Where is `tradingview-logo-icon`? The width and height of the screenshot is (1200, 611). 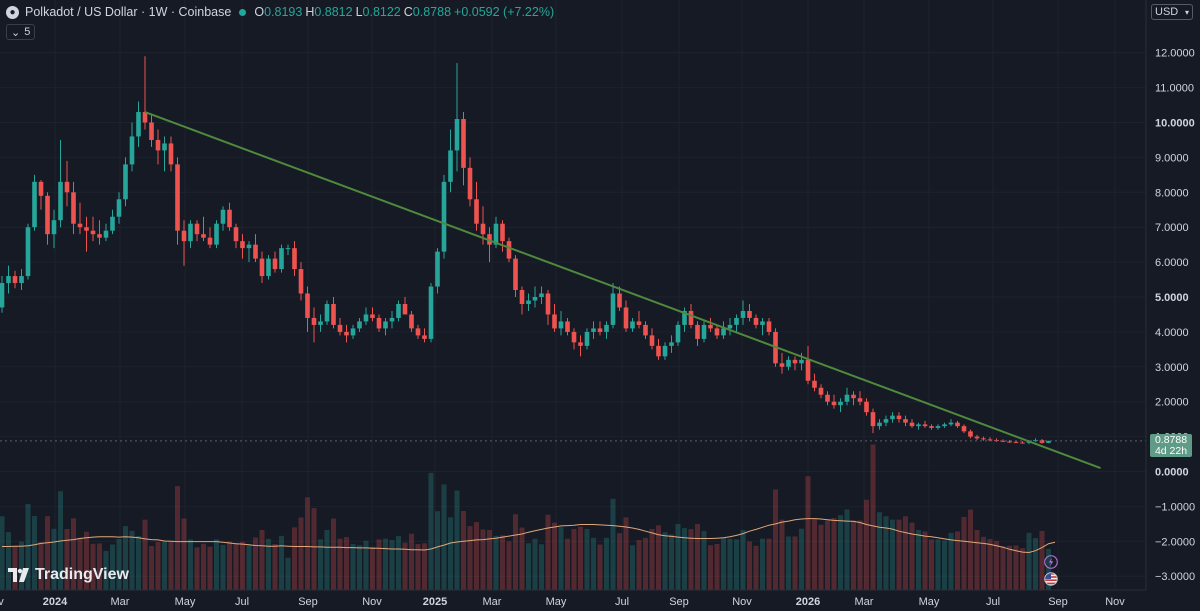 tradingview-logo-icon is located at coordinates (18, 575).